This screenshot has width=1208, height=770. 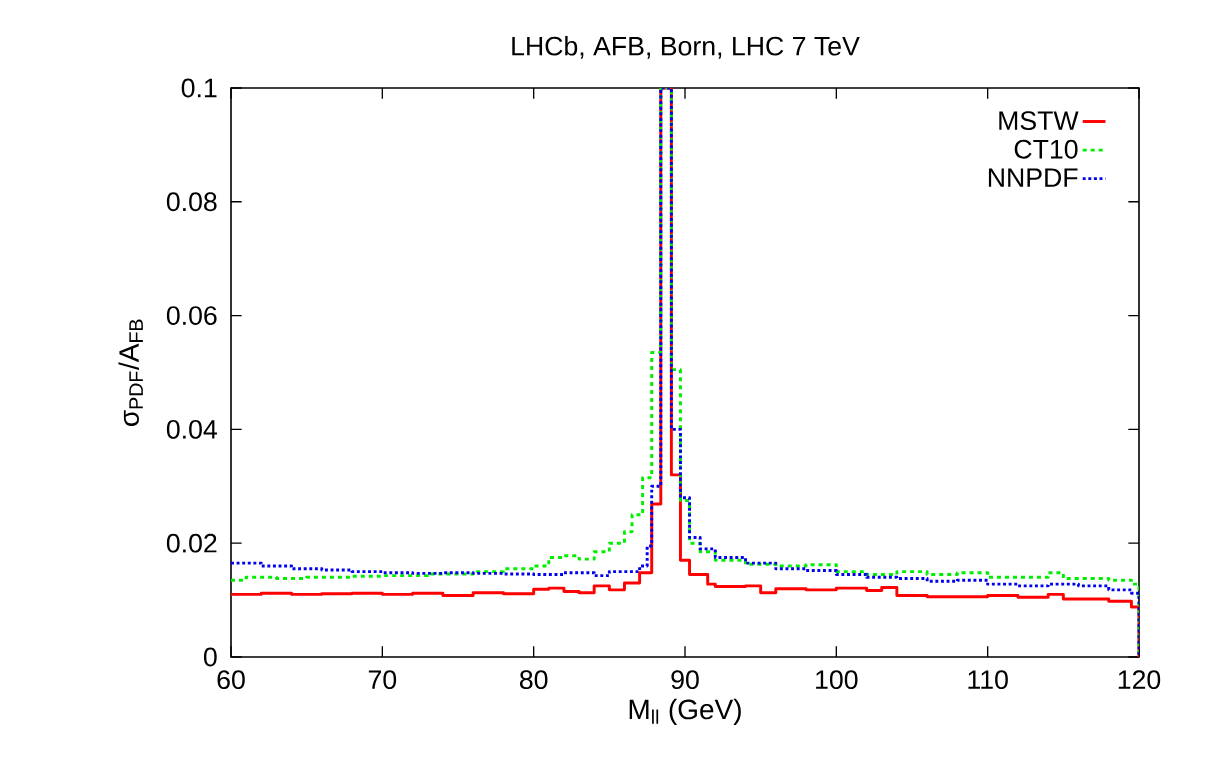 What do you see at coordinates (1046, 149) in the screenshot?
I see `legend-label: CT10` at bounding box center [1046, 149].